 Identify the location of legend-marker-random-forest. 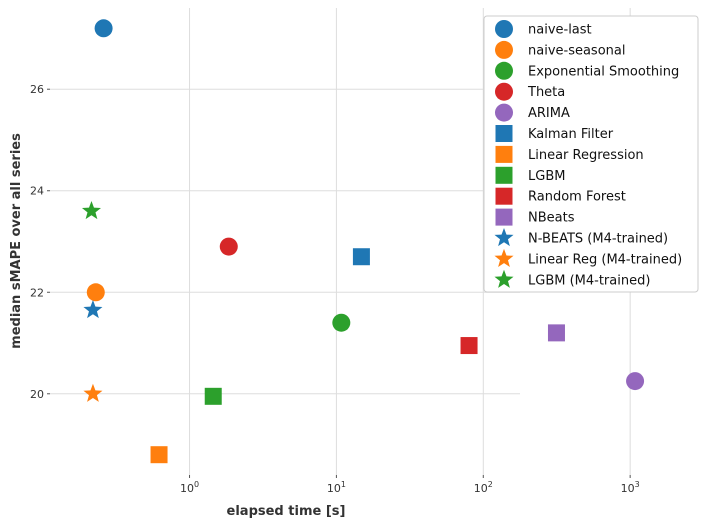
(504, 196).